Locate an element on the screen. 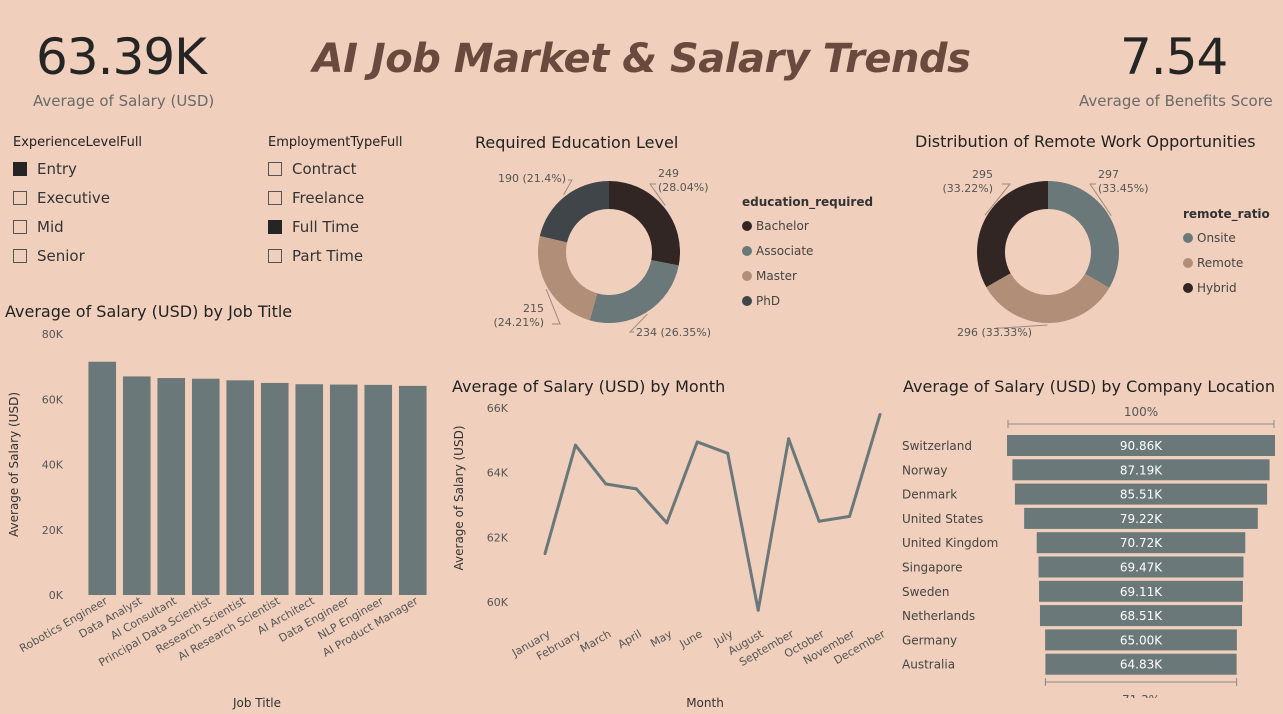 The image size is (1283, 714). y-tick-label: 64K is located at coordinates (498, 473).